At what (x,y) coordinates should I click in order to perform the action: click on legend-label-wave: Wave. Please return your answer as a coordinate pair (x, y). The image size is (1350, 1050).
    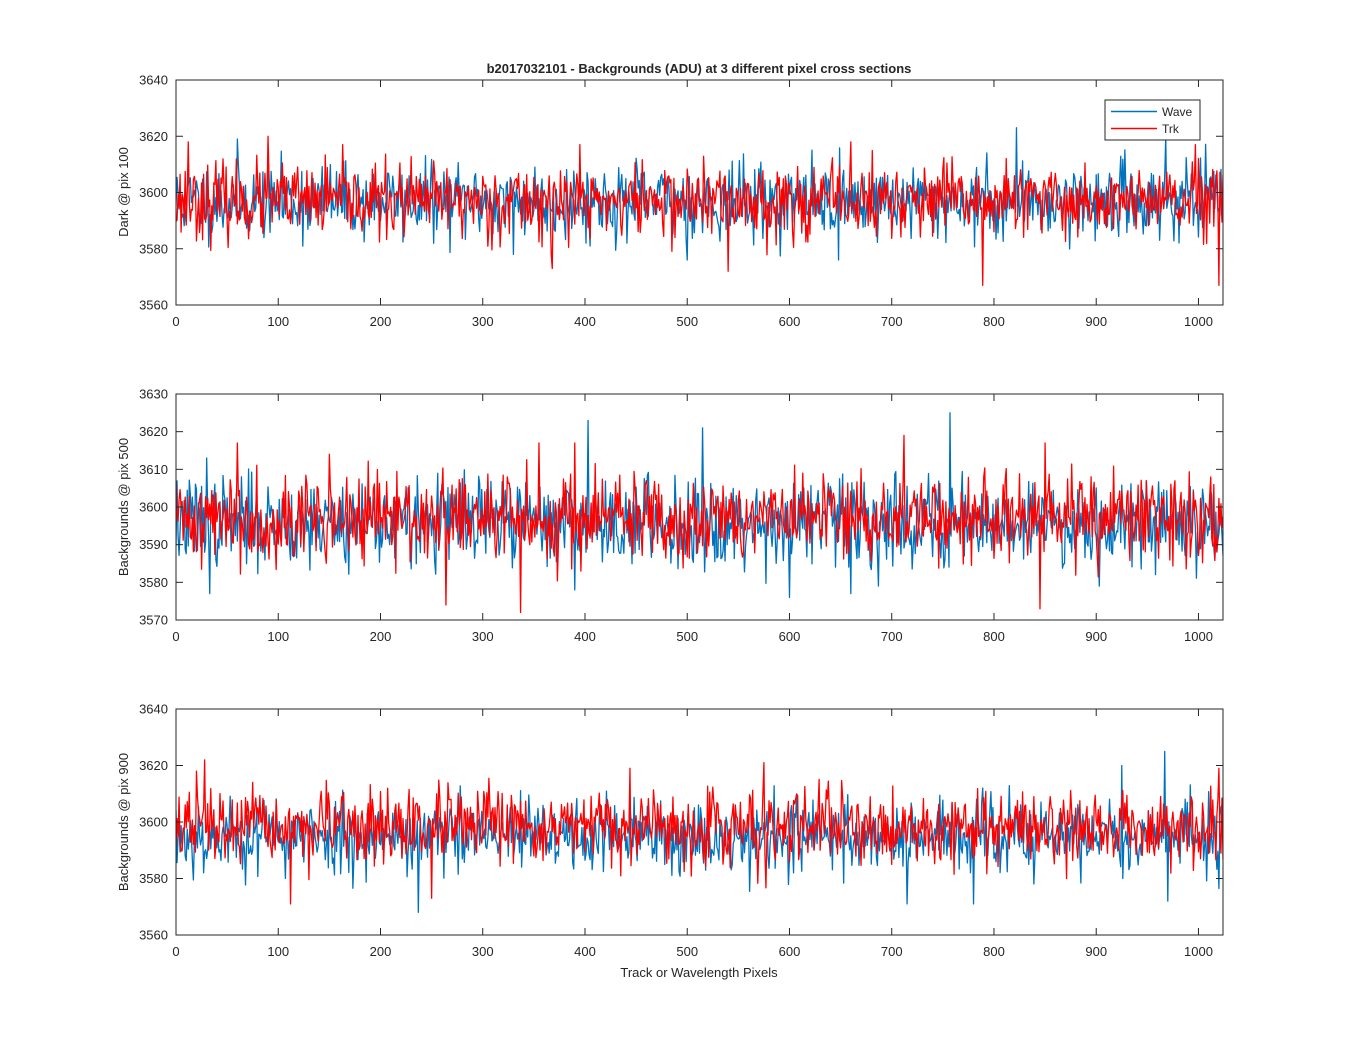
    Looking at the image, I should click on (1177, 112).